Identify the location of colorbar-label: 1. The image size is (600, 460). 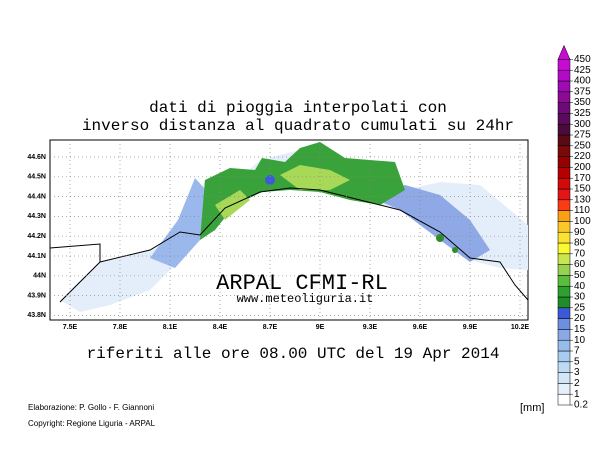
(577, 394).